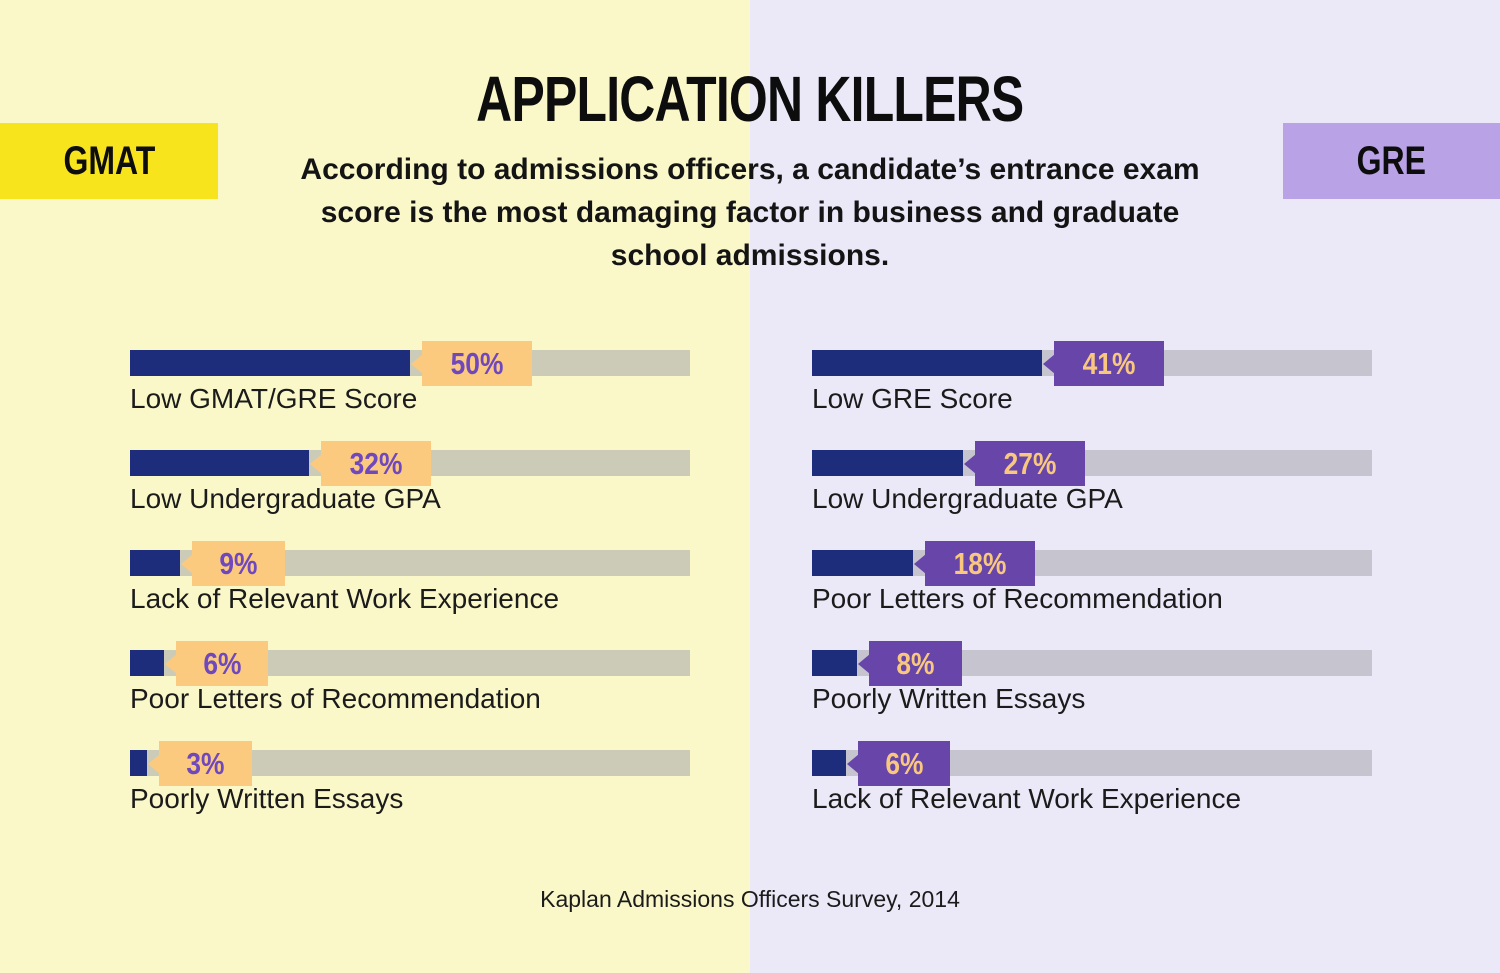  I want to click on bar-label: Low GMAT/GRE Score, so click(274, 398).